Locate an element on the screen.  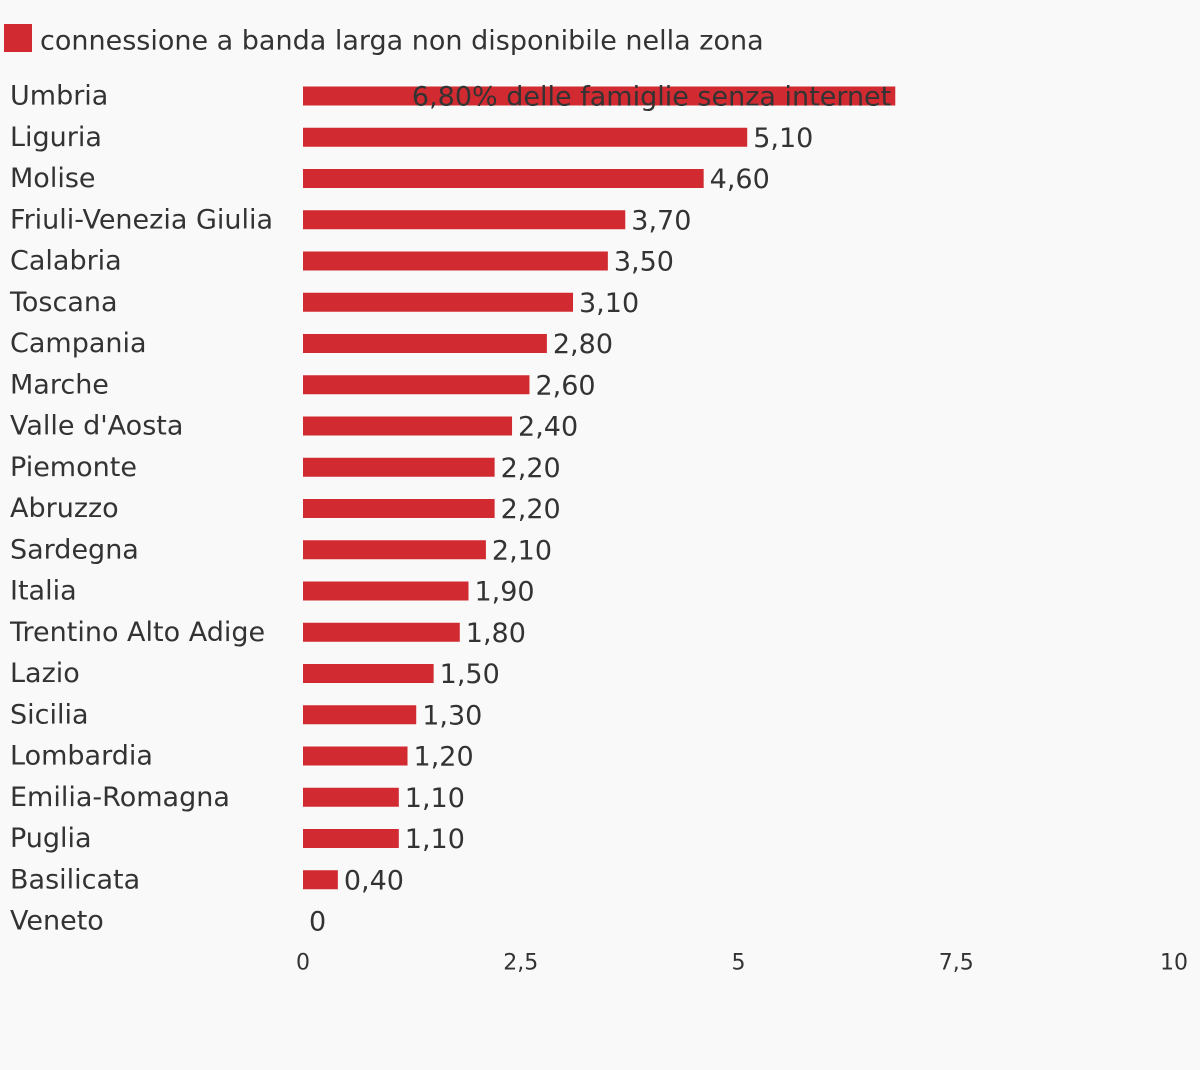
category-label: Valle d'Aosta is located at coordinates (96, 426).